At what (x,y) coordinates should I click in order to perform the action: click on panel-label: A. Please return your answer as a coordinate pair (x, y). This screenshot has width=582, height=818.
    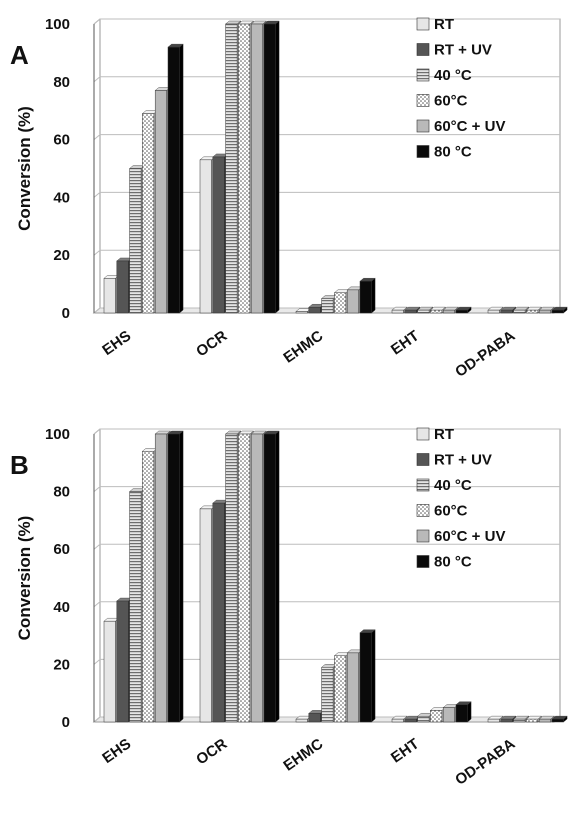
    Looking at the image, I should click on (19, 55).